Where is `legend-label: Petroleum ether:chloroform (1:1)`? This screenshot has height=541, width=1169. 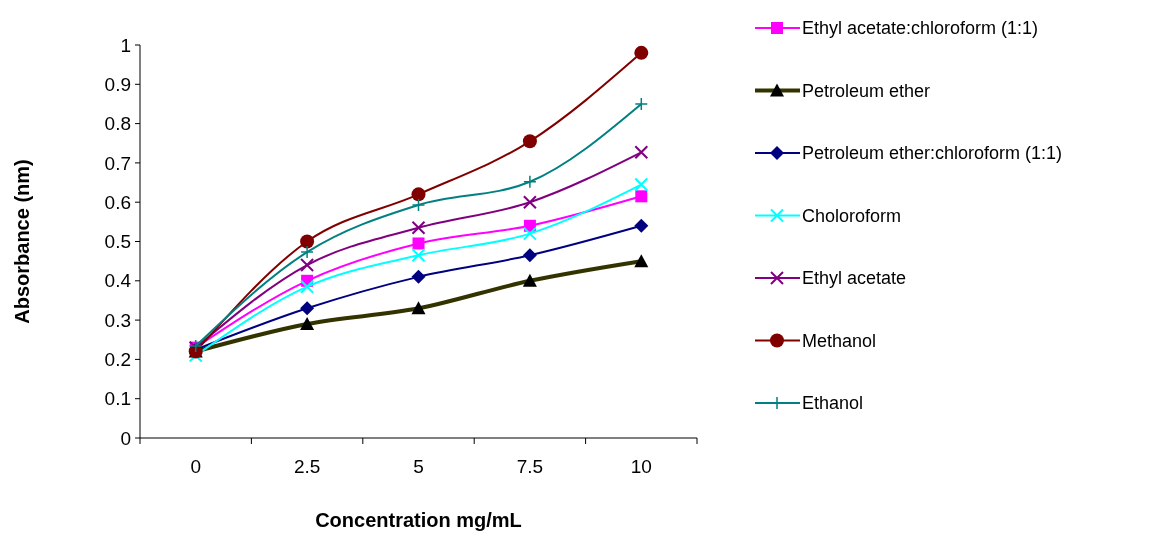 legend-label: Petroleum ether:chloroform (1:1) is located at coordinates (932, 153).